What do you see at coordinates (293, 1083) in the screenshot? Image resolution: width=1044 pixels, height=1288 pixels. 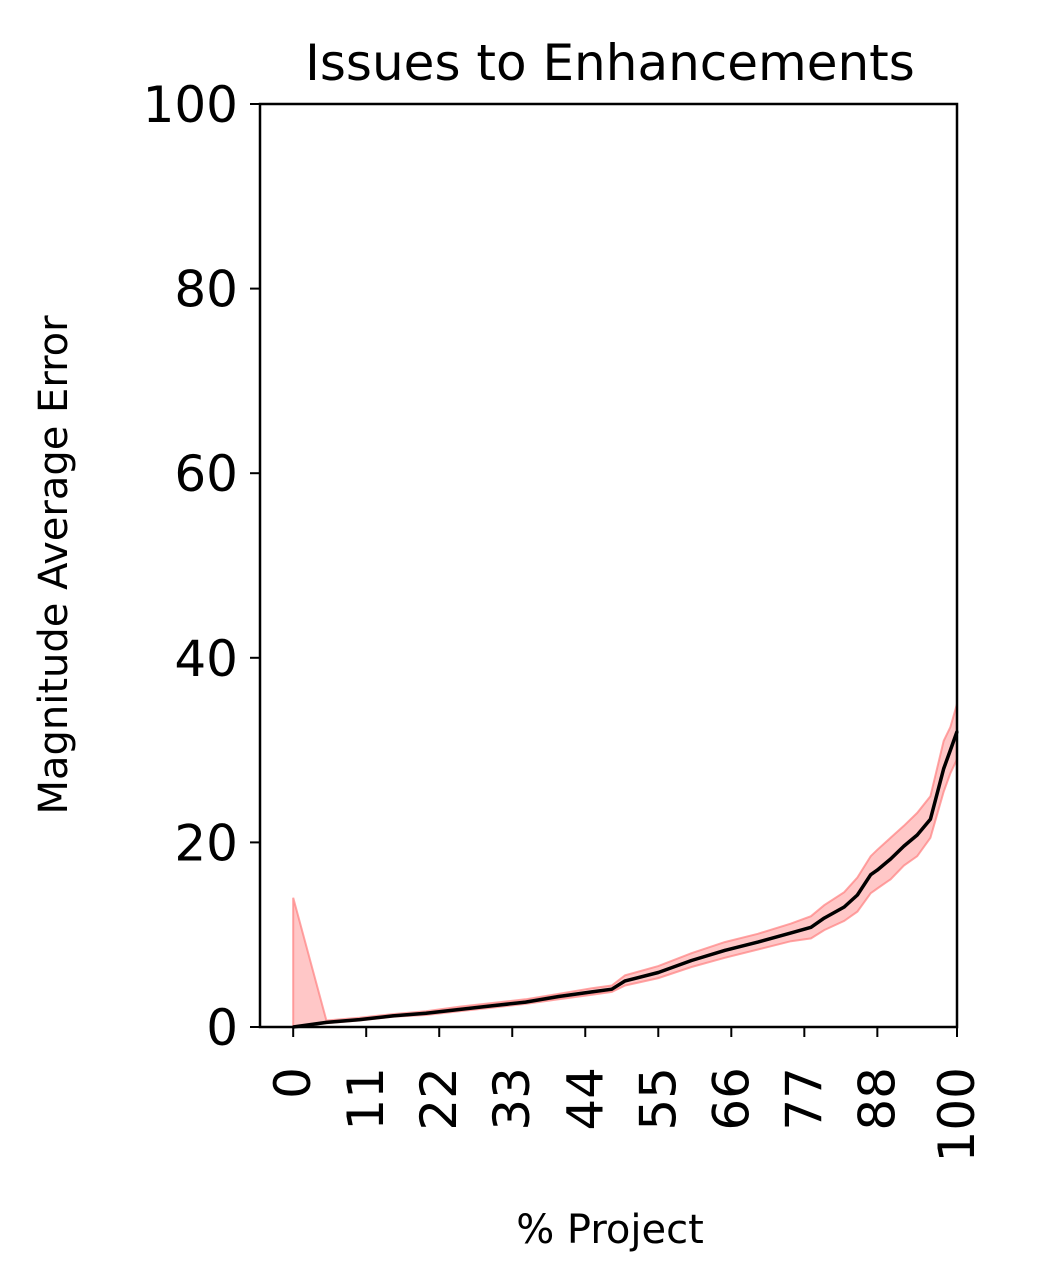 I see `x-tick-label: 0` at bounding box center [293, 1083].